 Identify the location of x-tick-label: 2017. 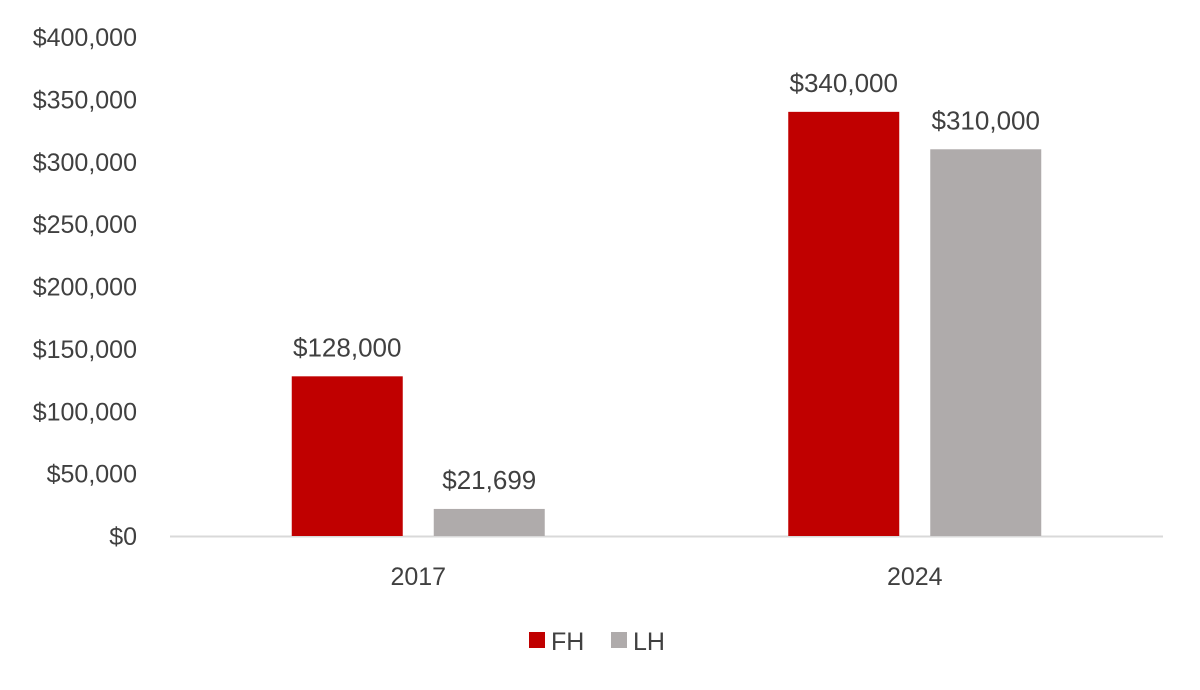
(418, 577).